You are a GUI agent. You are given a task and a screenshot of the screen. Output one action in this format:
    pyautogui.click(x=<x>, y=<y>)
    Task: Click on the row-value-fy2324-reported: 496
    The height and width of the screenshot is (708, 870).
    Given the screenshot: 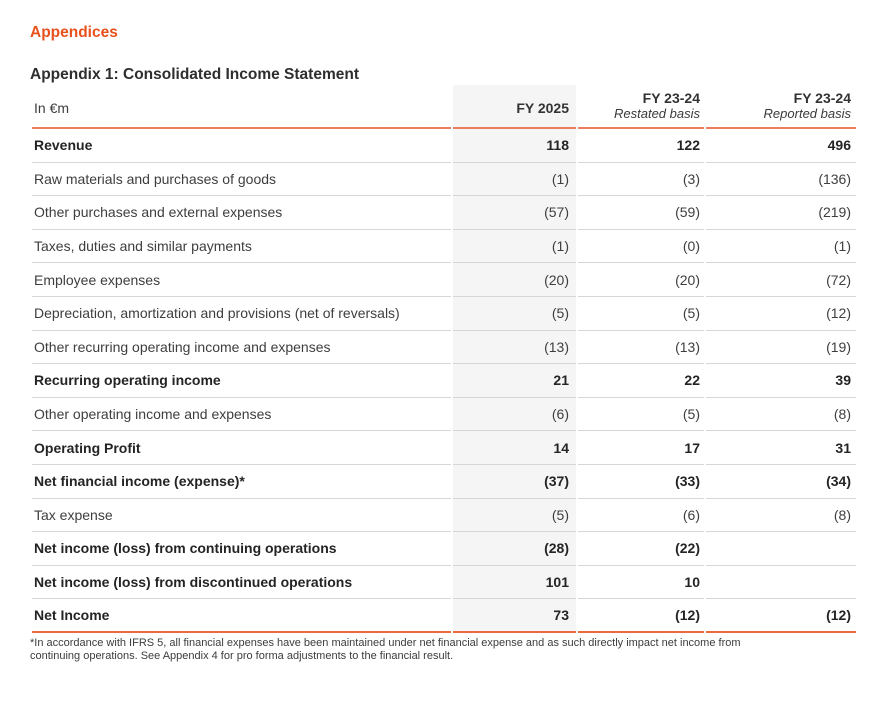 What is the action you would take?
    pyautogui.click(x=781, y=146)
    